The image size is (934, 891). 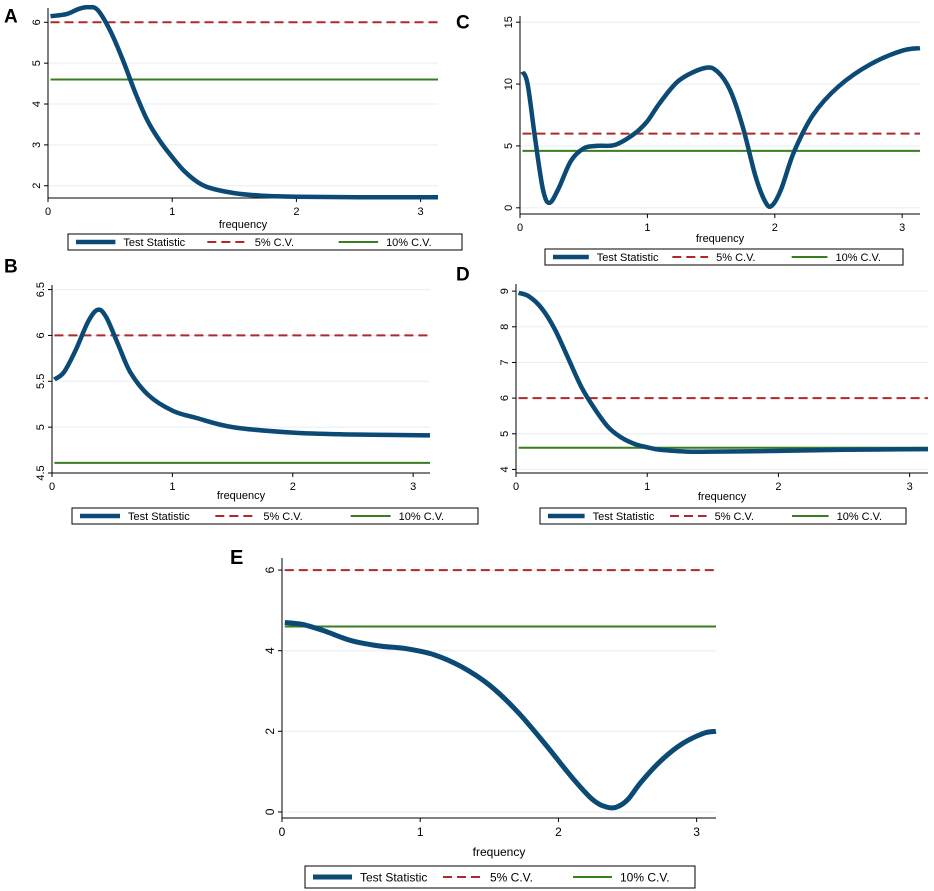 I want to click on y-tick-label: 7, so click(x=505, y=362).